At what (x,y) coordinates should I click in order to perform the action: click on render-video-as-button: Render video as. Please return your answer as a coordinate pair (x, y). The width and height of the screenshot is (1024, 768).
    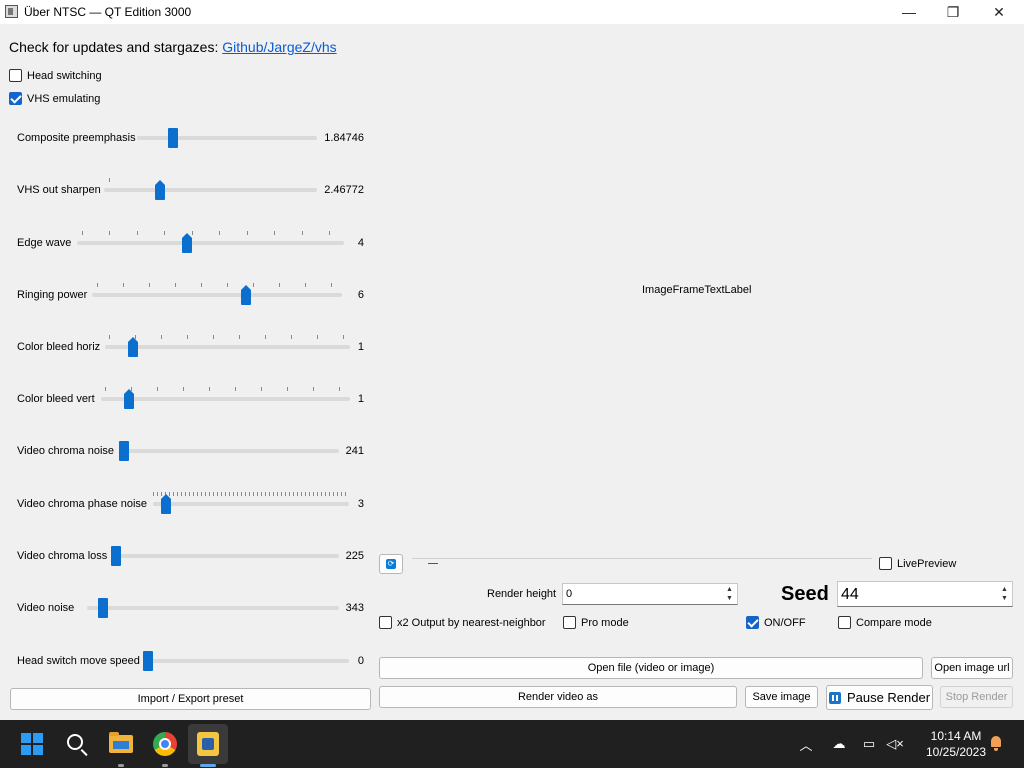
    Looking at the image, I should click on (558, 697).